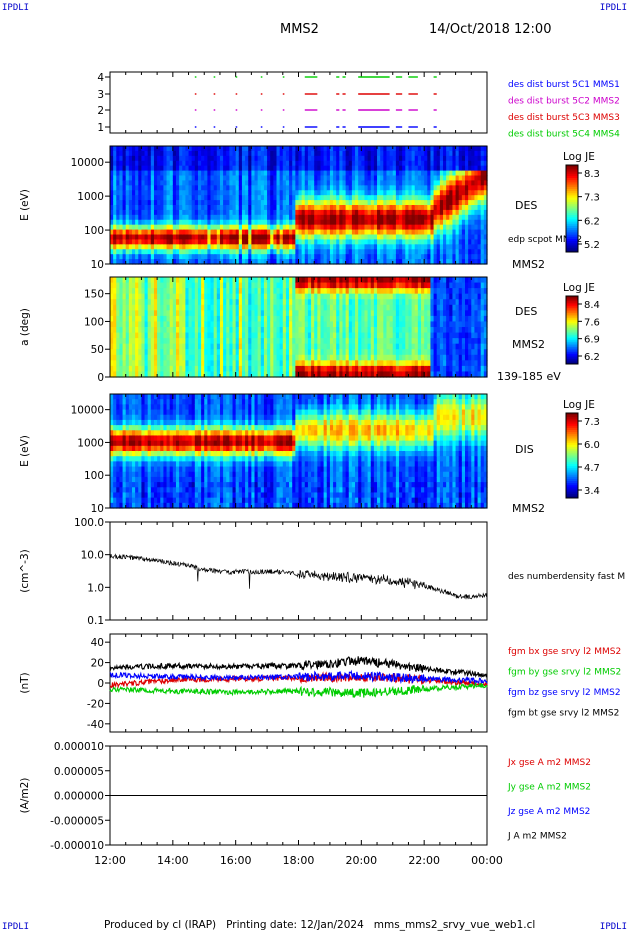 The width and height of the screenshot is (630, 934). What do you see at coordinates (592, 245) in the screenshot?
I see `des-energy-colorbar-tick-label: 5.2` at bounding box center [592, 245].